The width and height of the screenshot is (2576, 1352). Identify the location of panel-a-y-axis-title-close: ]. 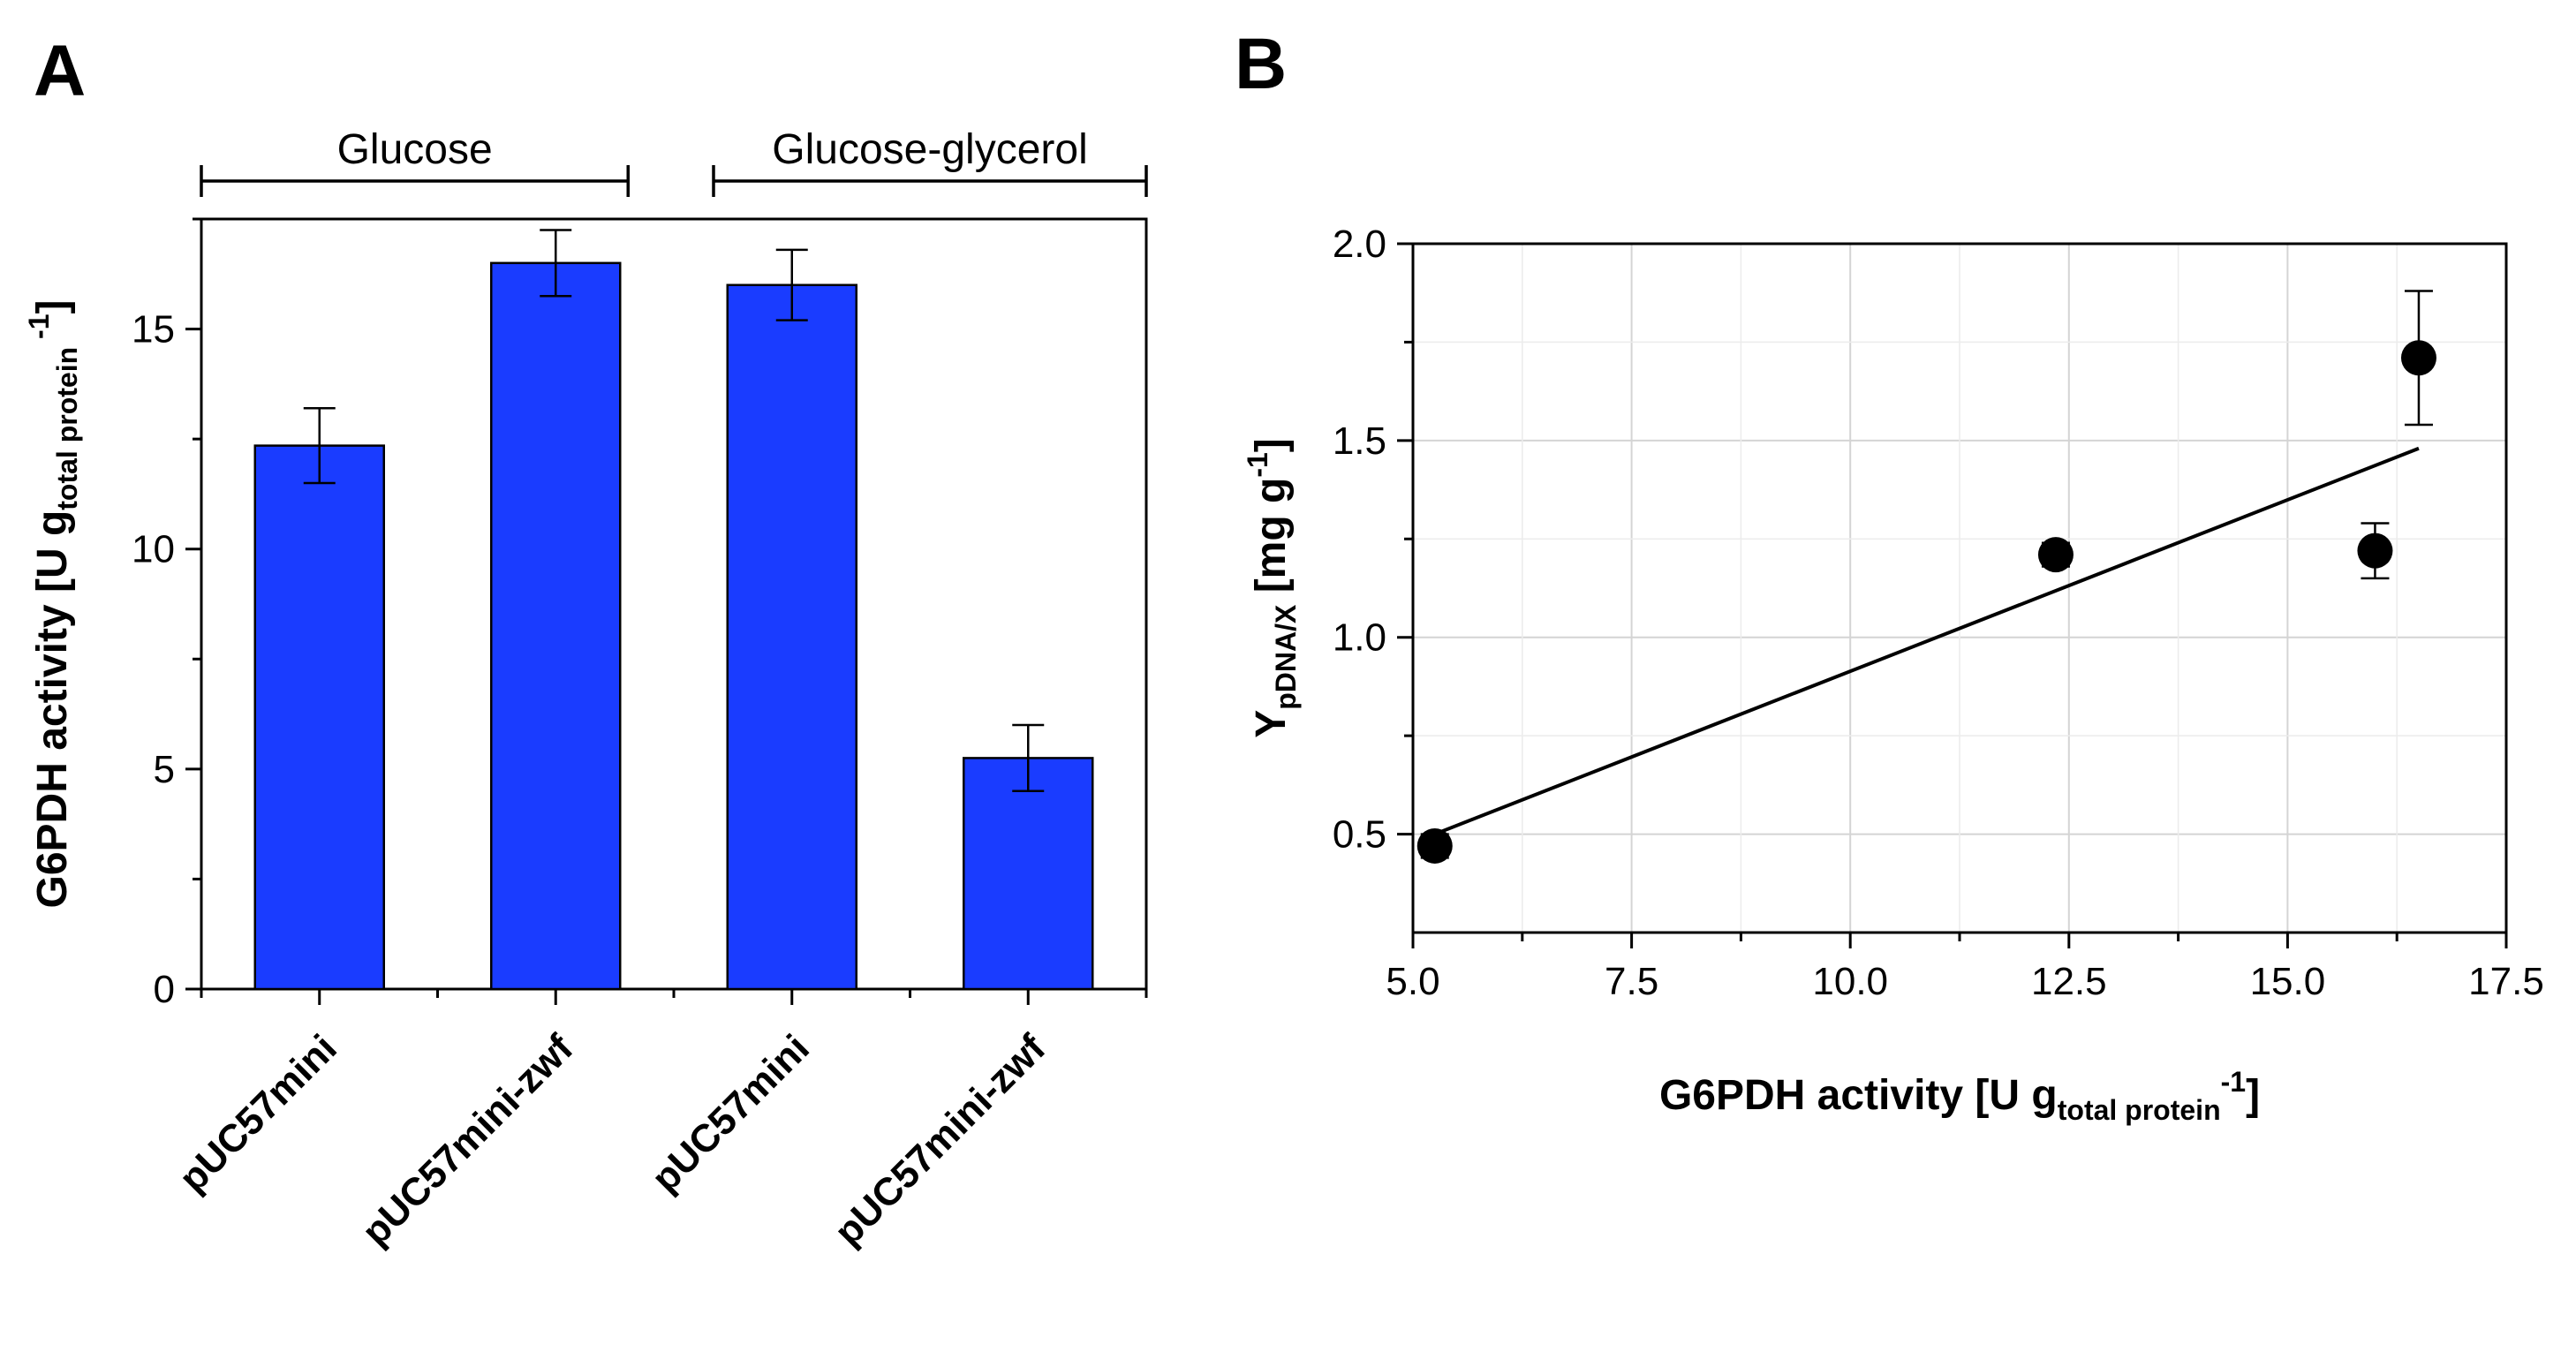
(52, 307).